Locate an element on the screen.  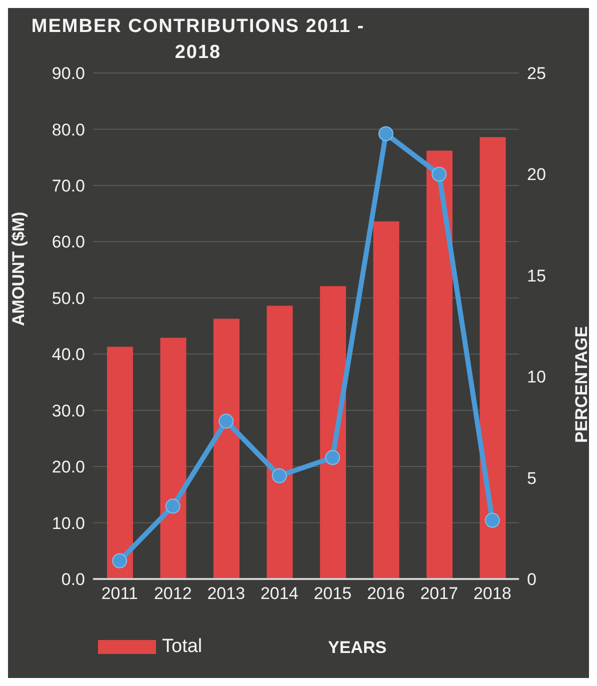
x-tick-label: 2018 is located at coordinates (492, 594).